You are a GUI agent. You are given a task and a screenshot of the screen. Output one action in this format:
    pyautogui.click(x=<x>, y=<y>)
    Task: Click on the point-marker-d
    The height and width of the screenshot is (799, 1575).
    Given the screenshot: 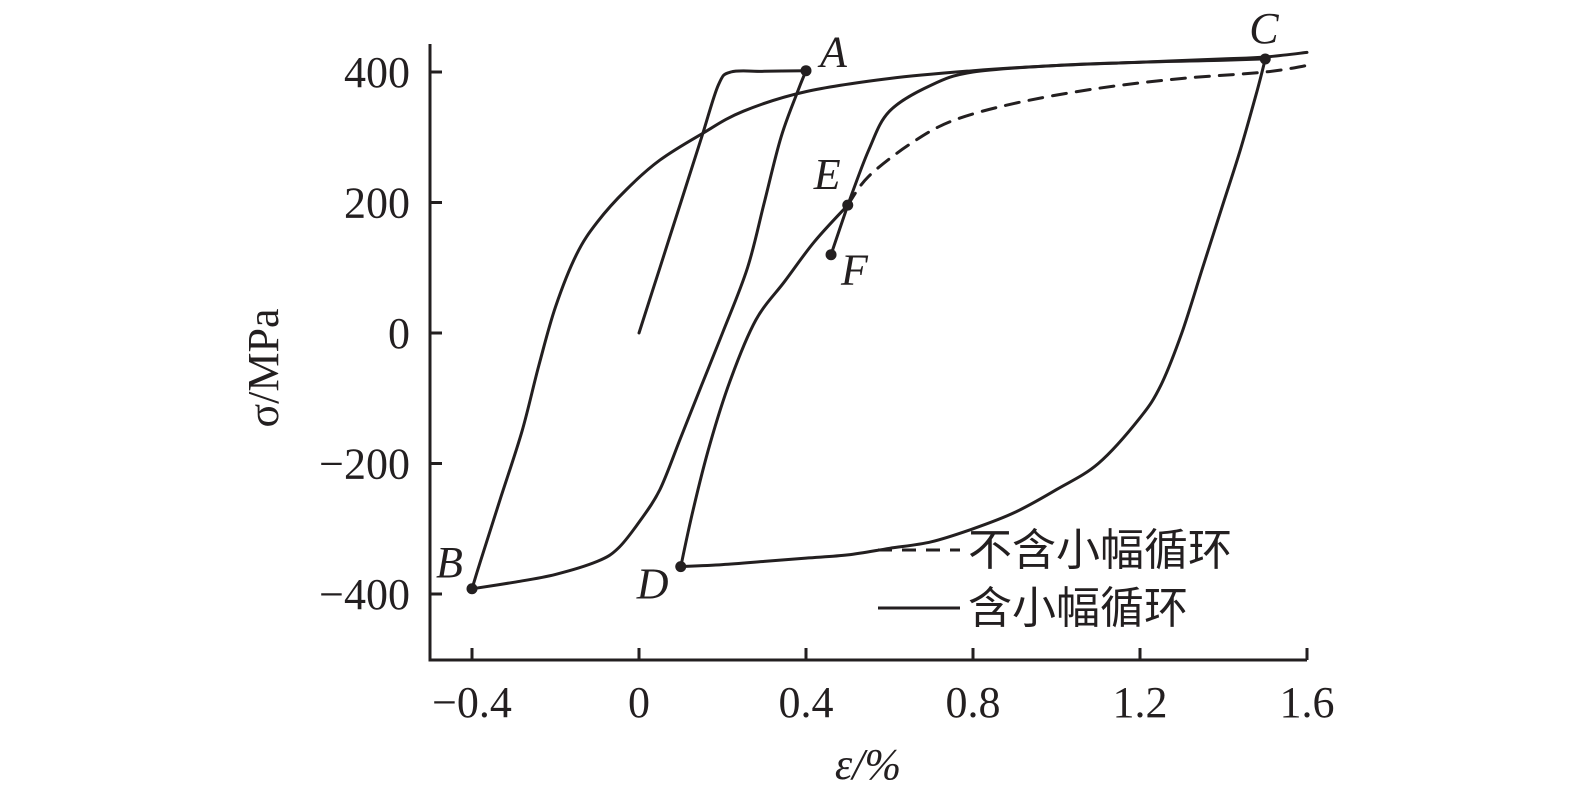 What is the action you would take?
    pyautogui.click(x=681, y=567)
    